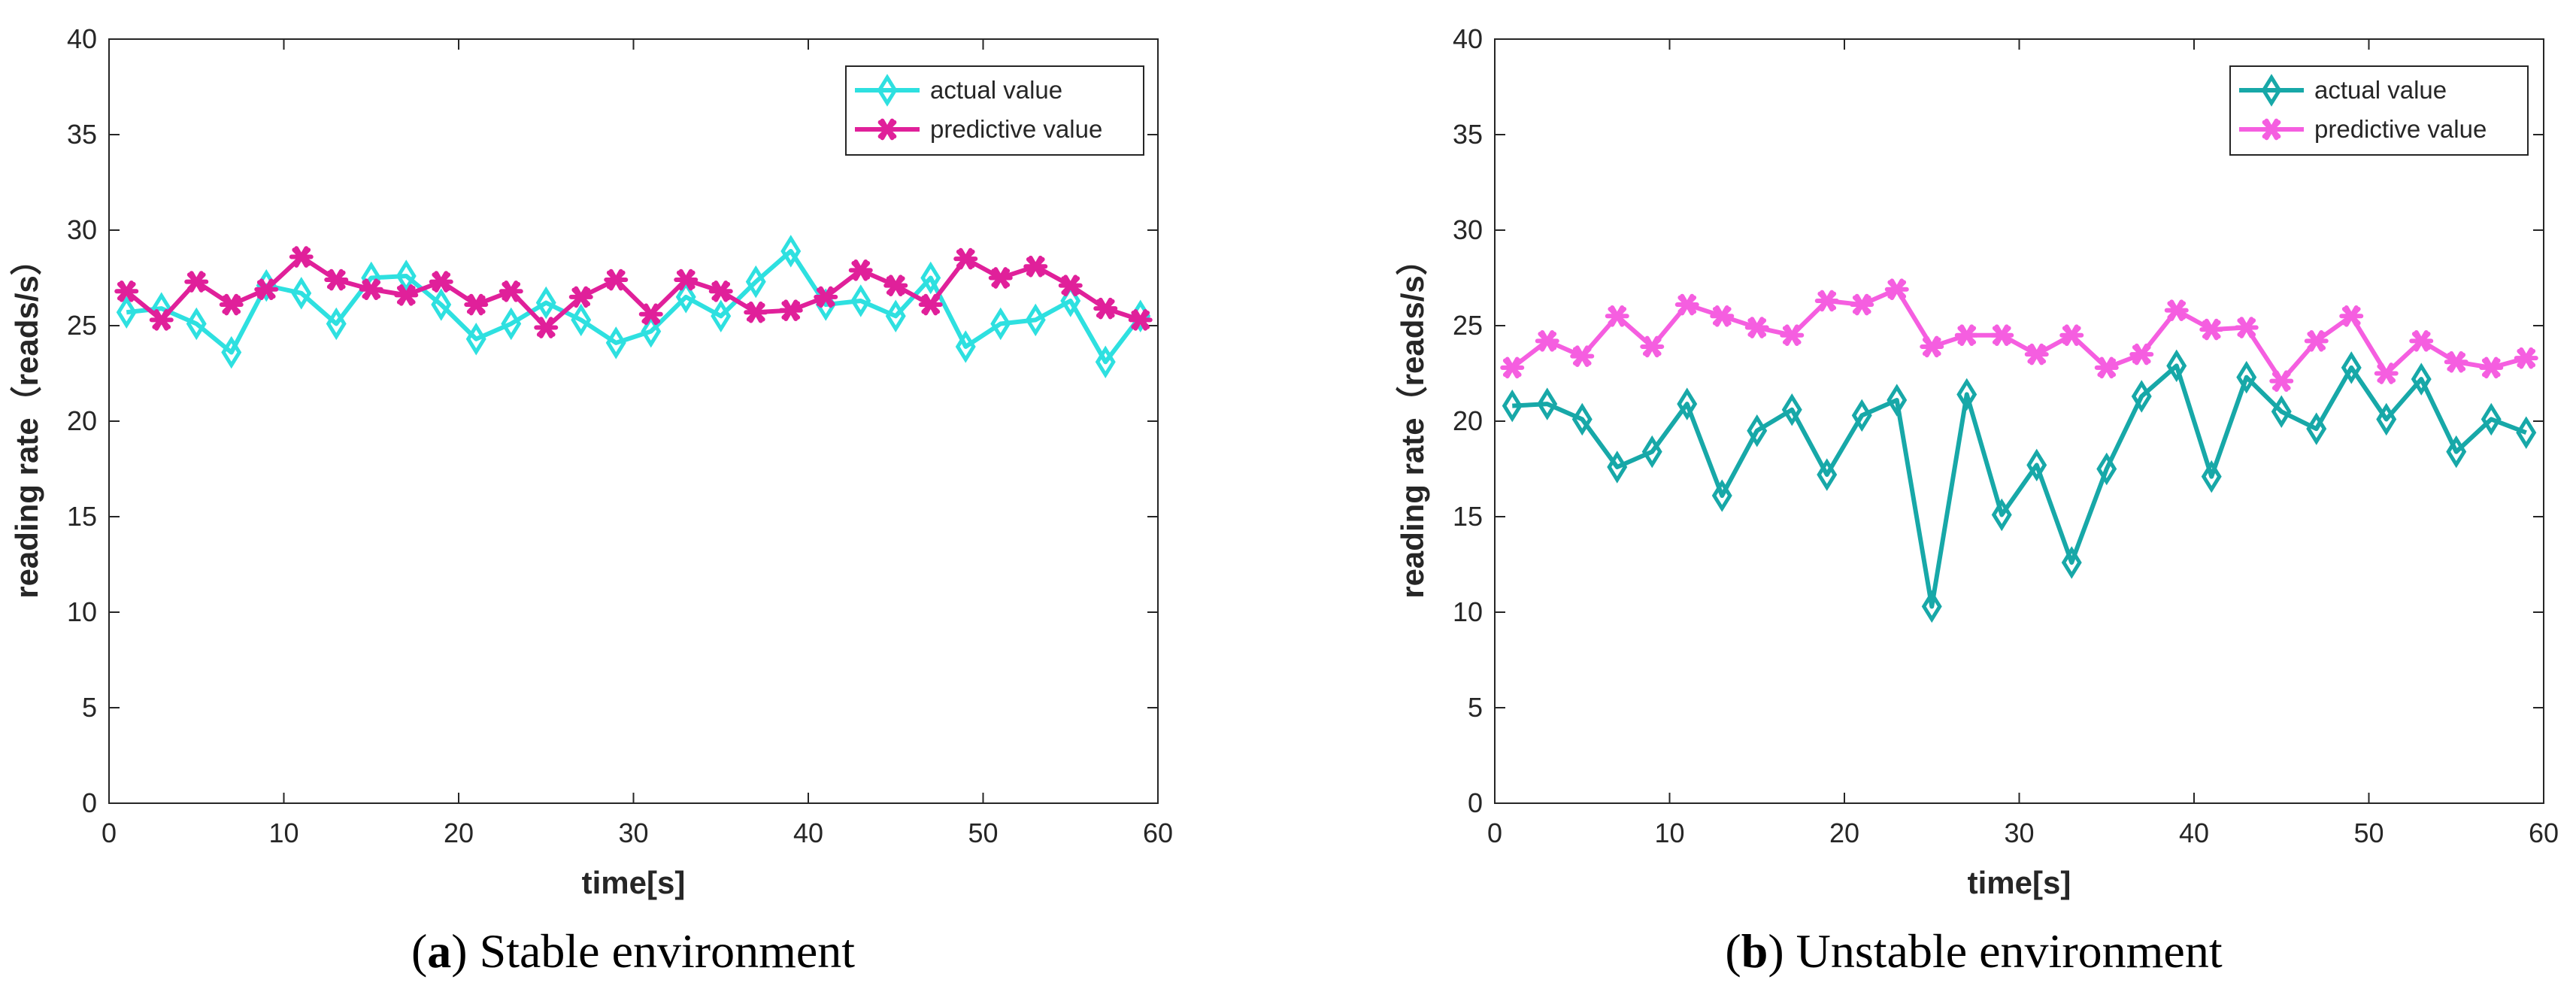 The image size is (2576, 998). I want to click on series-line-actual, so click(2019, 486).